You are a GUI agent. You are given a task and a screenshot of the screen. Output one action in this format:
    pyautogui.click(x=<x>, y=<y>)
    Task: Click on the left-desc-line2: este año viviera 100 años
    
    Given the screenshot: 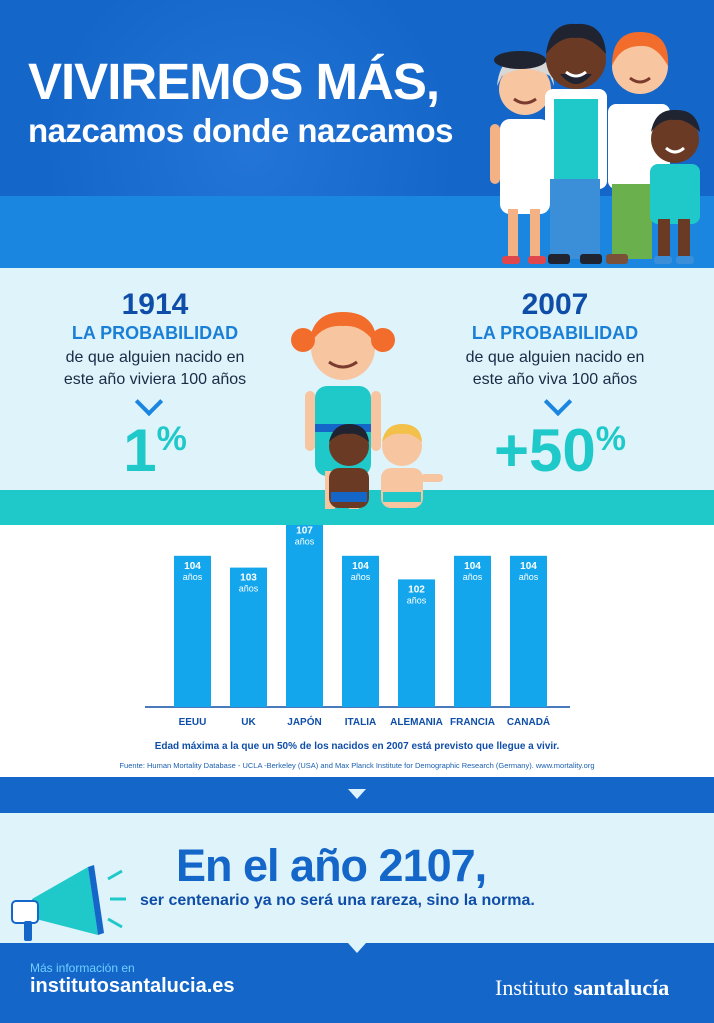 What is the action you would take?
    pyautogui.click(x=155, y=379)
    